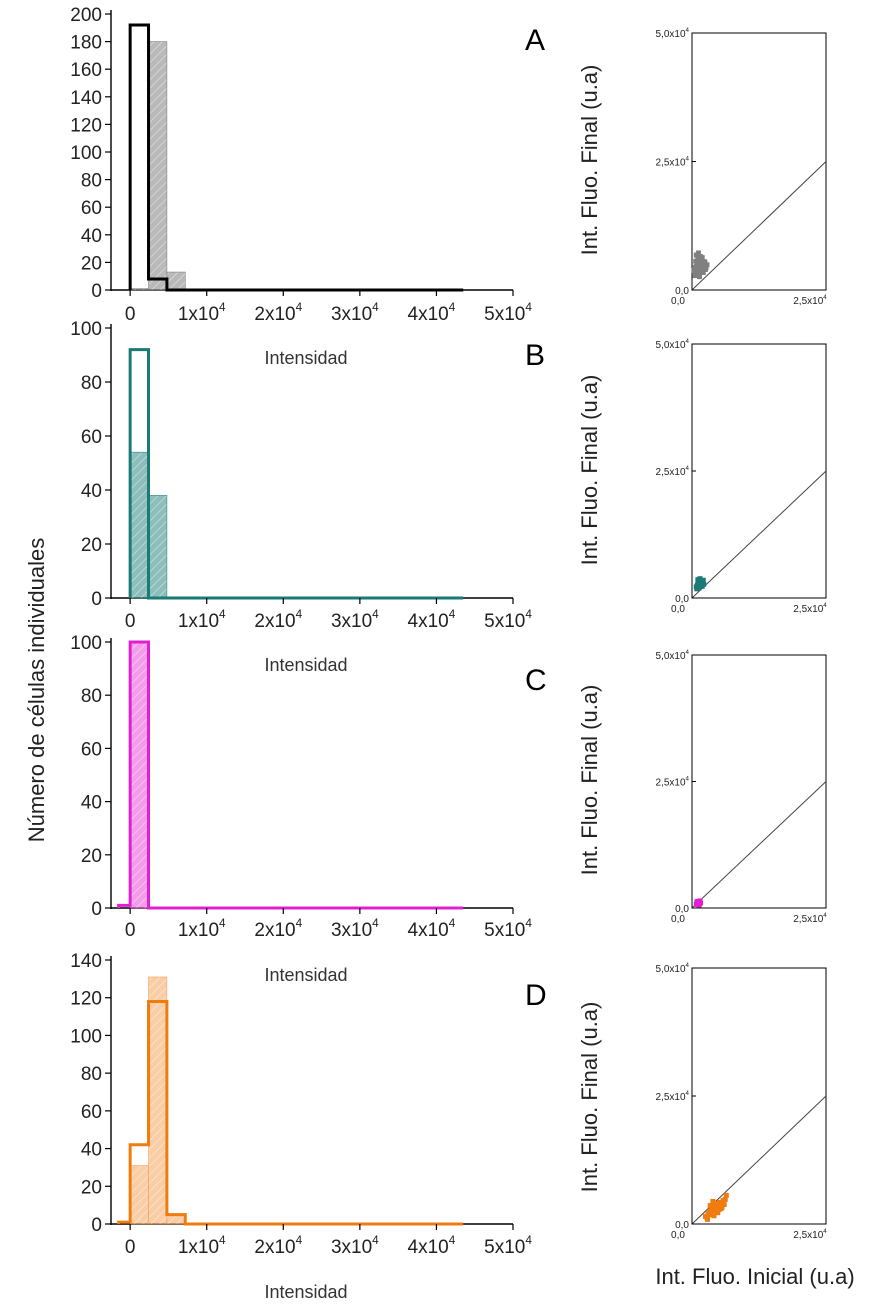 The height and width of the screenshot is (1312, 890). I want to click on scatter-x-title: Int. Fluo. Inicial (u.a), so click(754, 1276).